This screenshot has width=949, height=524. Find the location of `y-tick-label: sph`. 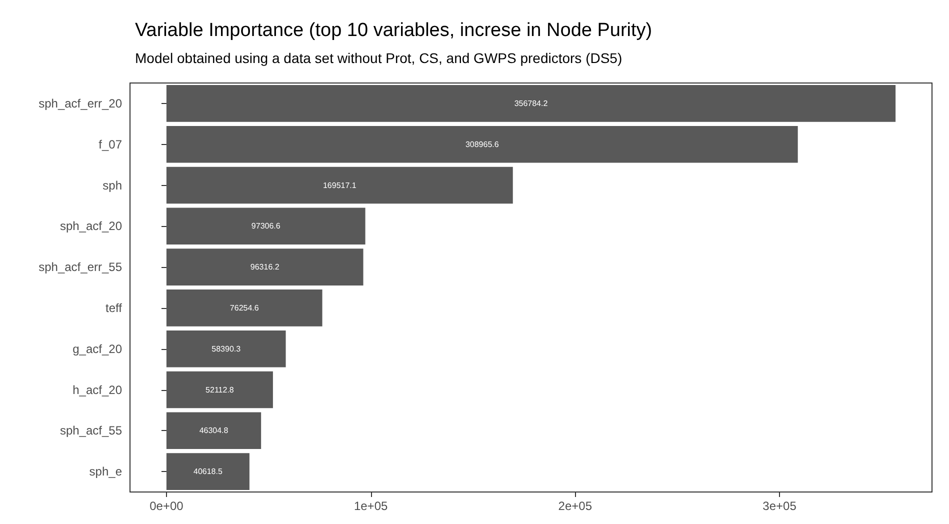

y-tick-label: sph is located at coordinates (112, 185).